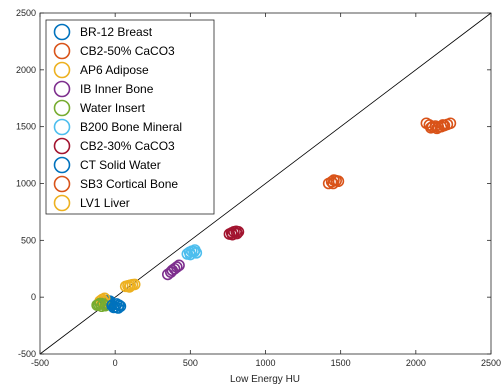 This screenshot has width=503, height=389. I want to click on y-tick-label: 1000, so click(26, 184).